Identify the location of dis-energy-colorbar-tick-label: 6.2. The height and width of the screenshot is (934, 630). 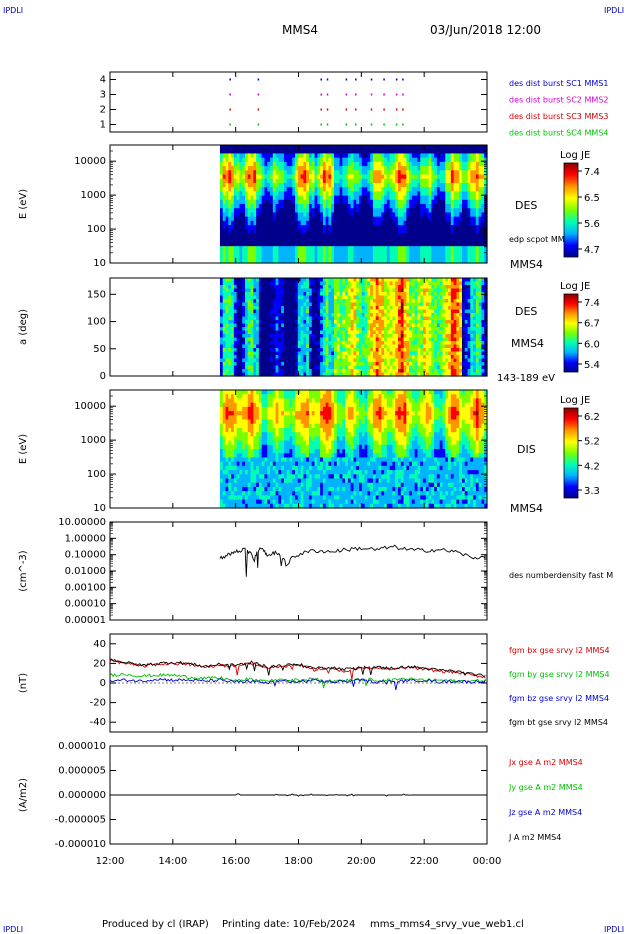
(592, 417).